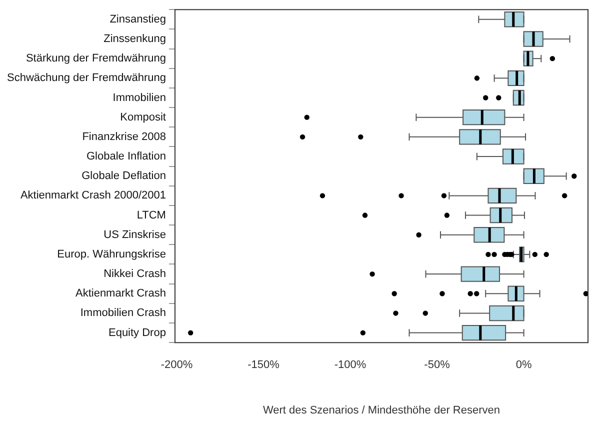 The height and width of the screenshot is (423, 591). Describe the element at coordinates (126, 156) in the screenshot. I see `y-tick-label: Globale Inflation` at that location.